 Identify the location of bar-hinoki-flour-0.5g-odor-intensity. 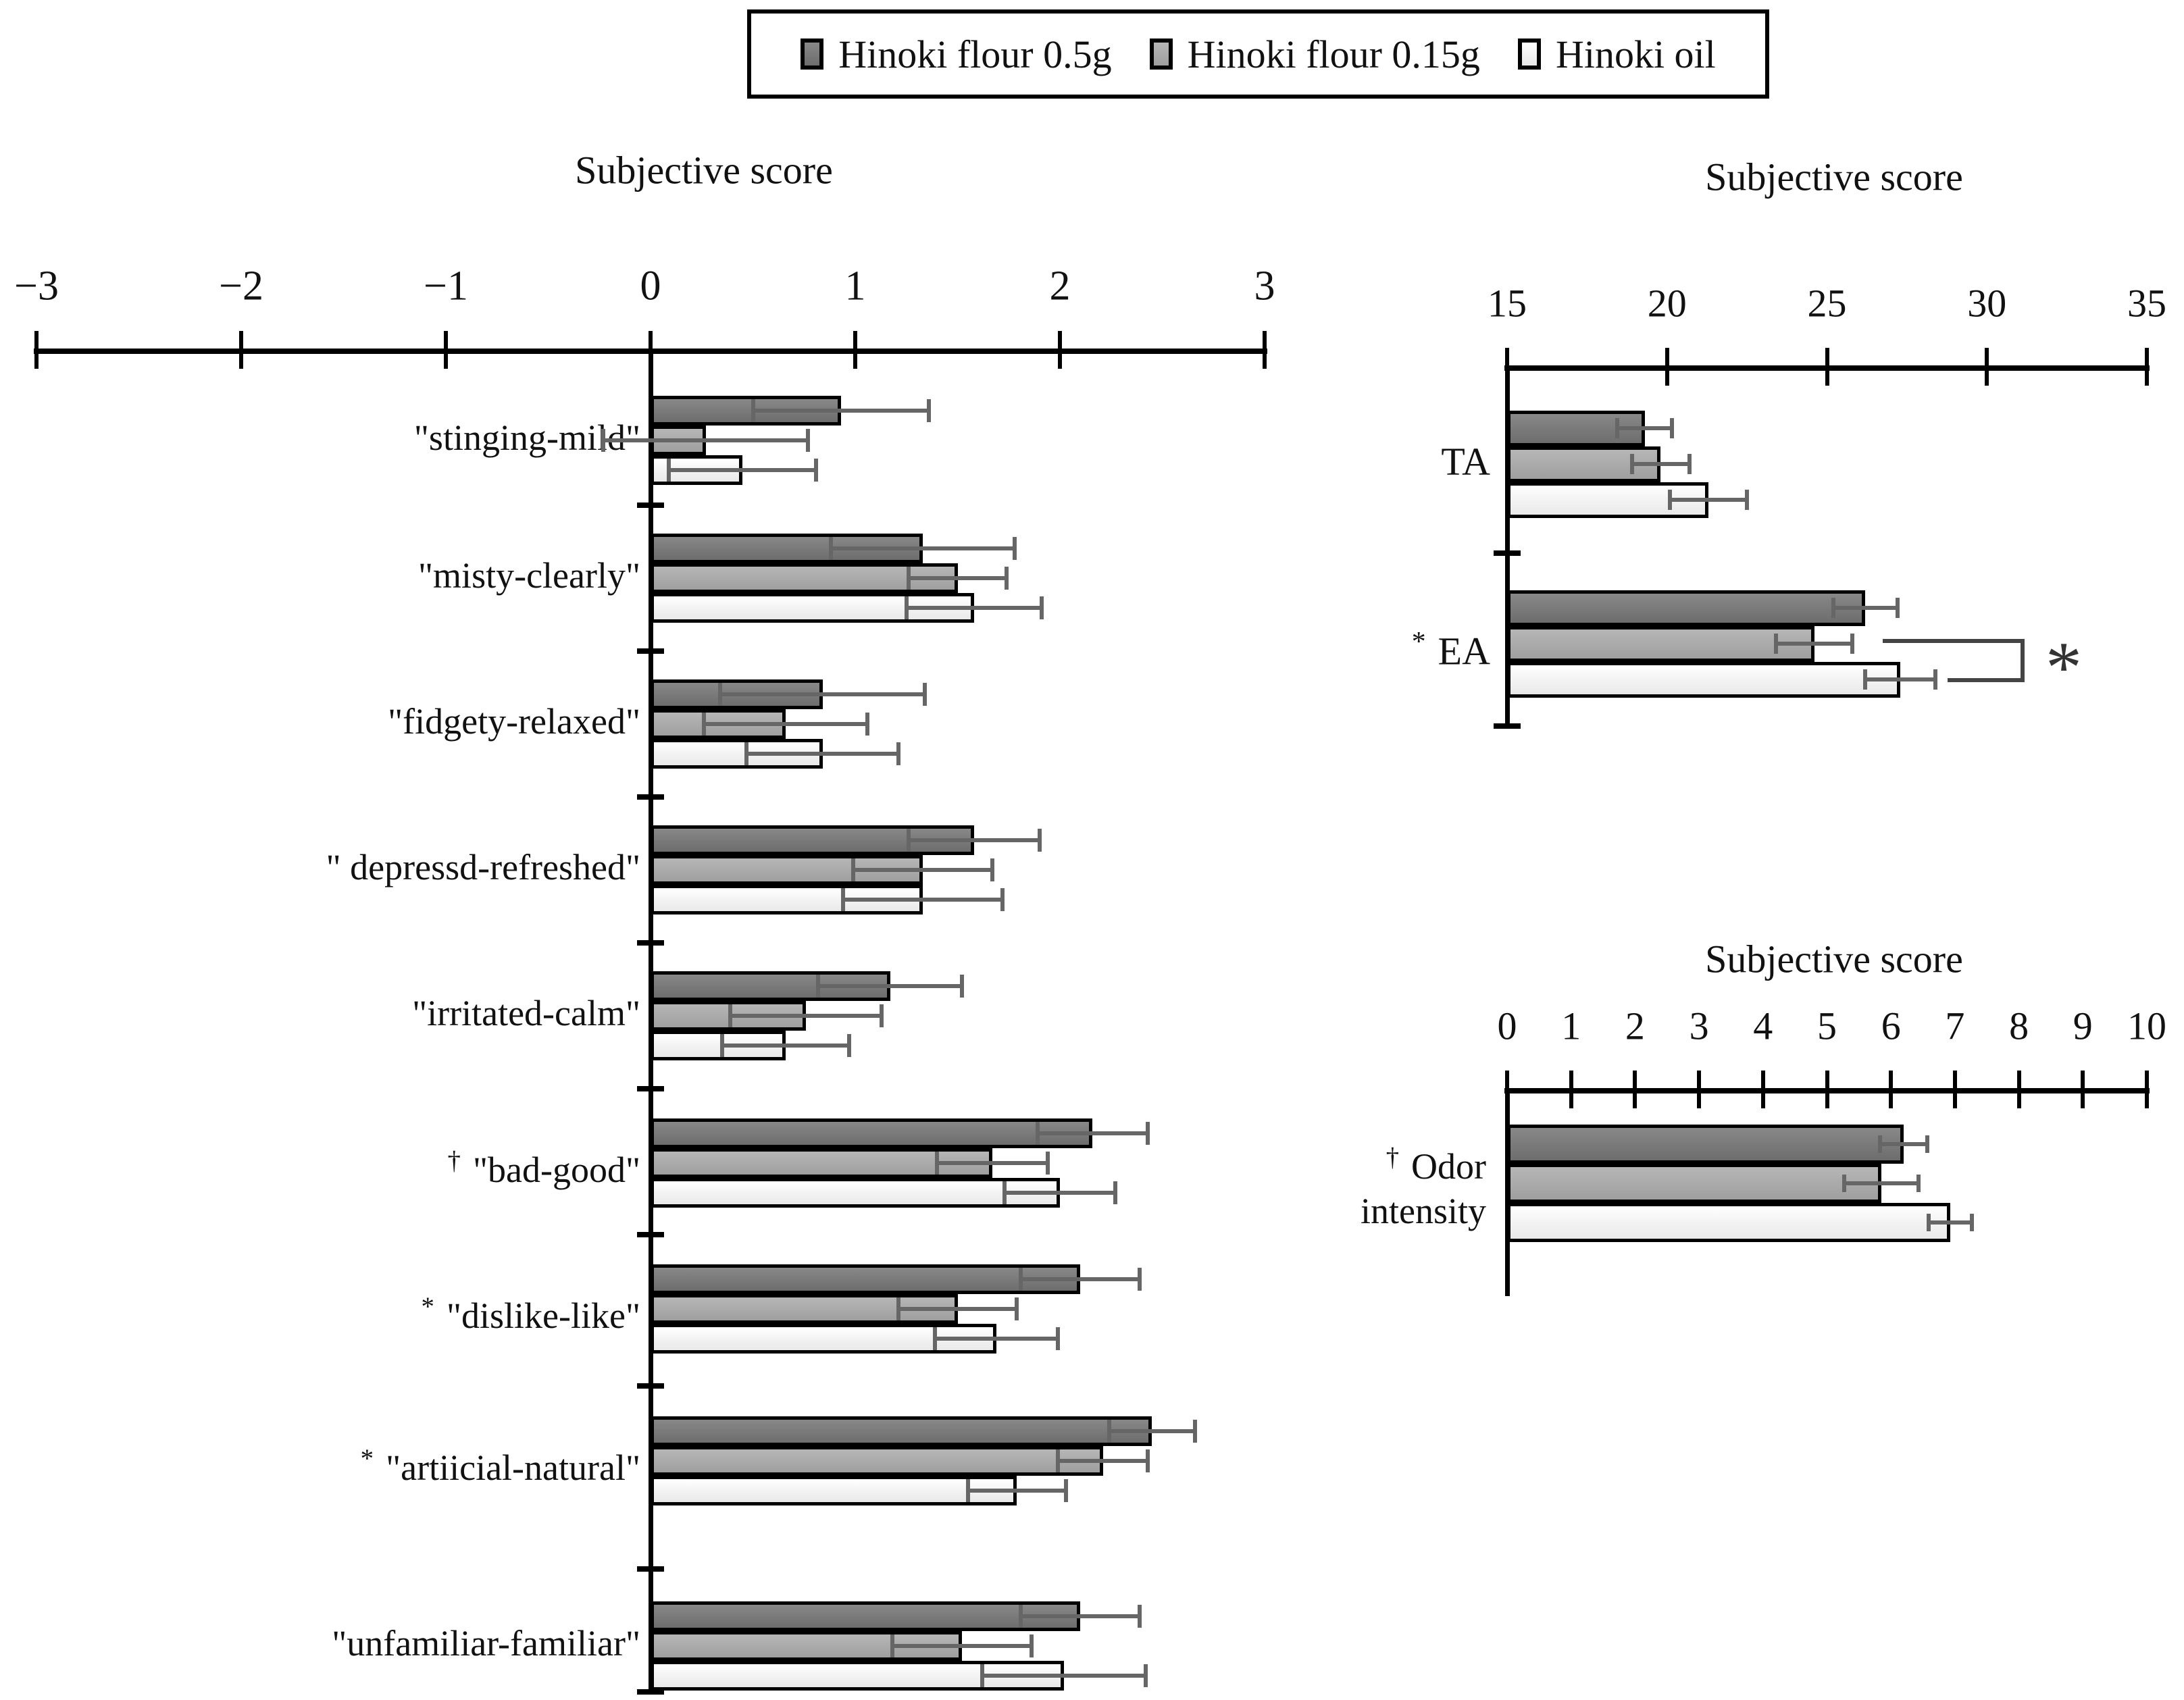
(1706, 1144).